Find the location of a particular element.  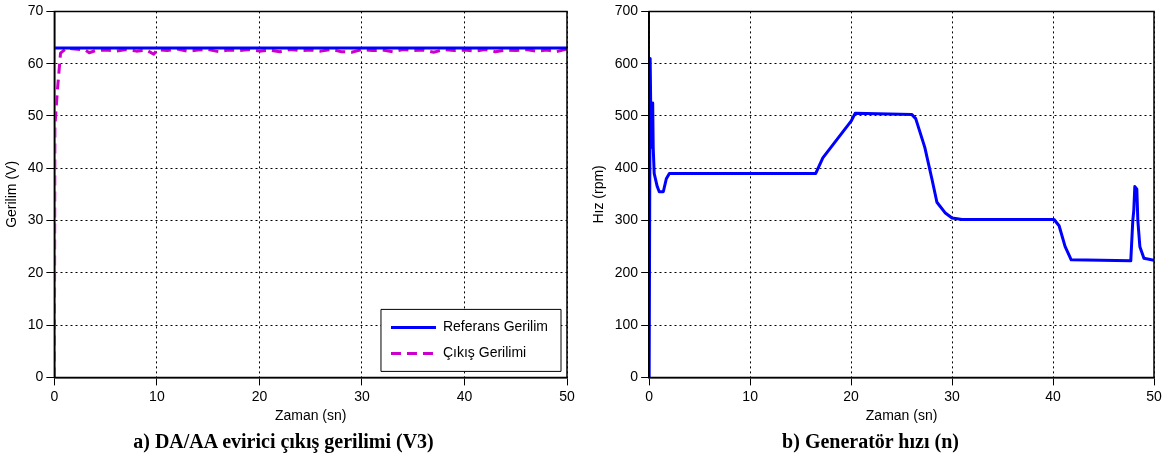

y-tick-label: 600 is located at coordinates (626, 62).